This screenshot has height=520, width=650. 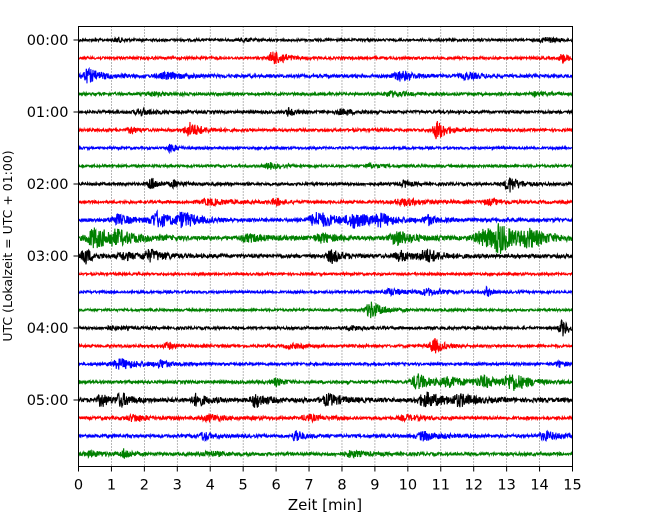 What do you see at coordinates (473, 486) in the screenshot?
I see `x-tick-label: 12` at bounding box center [473, 486].